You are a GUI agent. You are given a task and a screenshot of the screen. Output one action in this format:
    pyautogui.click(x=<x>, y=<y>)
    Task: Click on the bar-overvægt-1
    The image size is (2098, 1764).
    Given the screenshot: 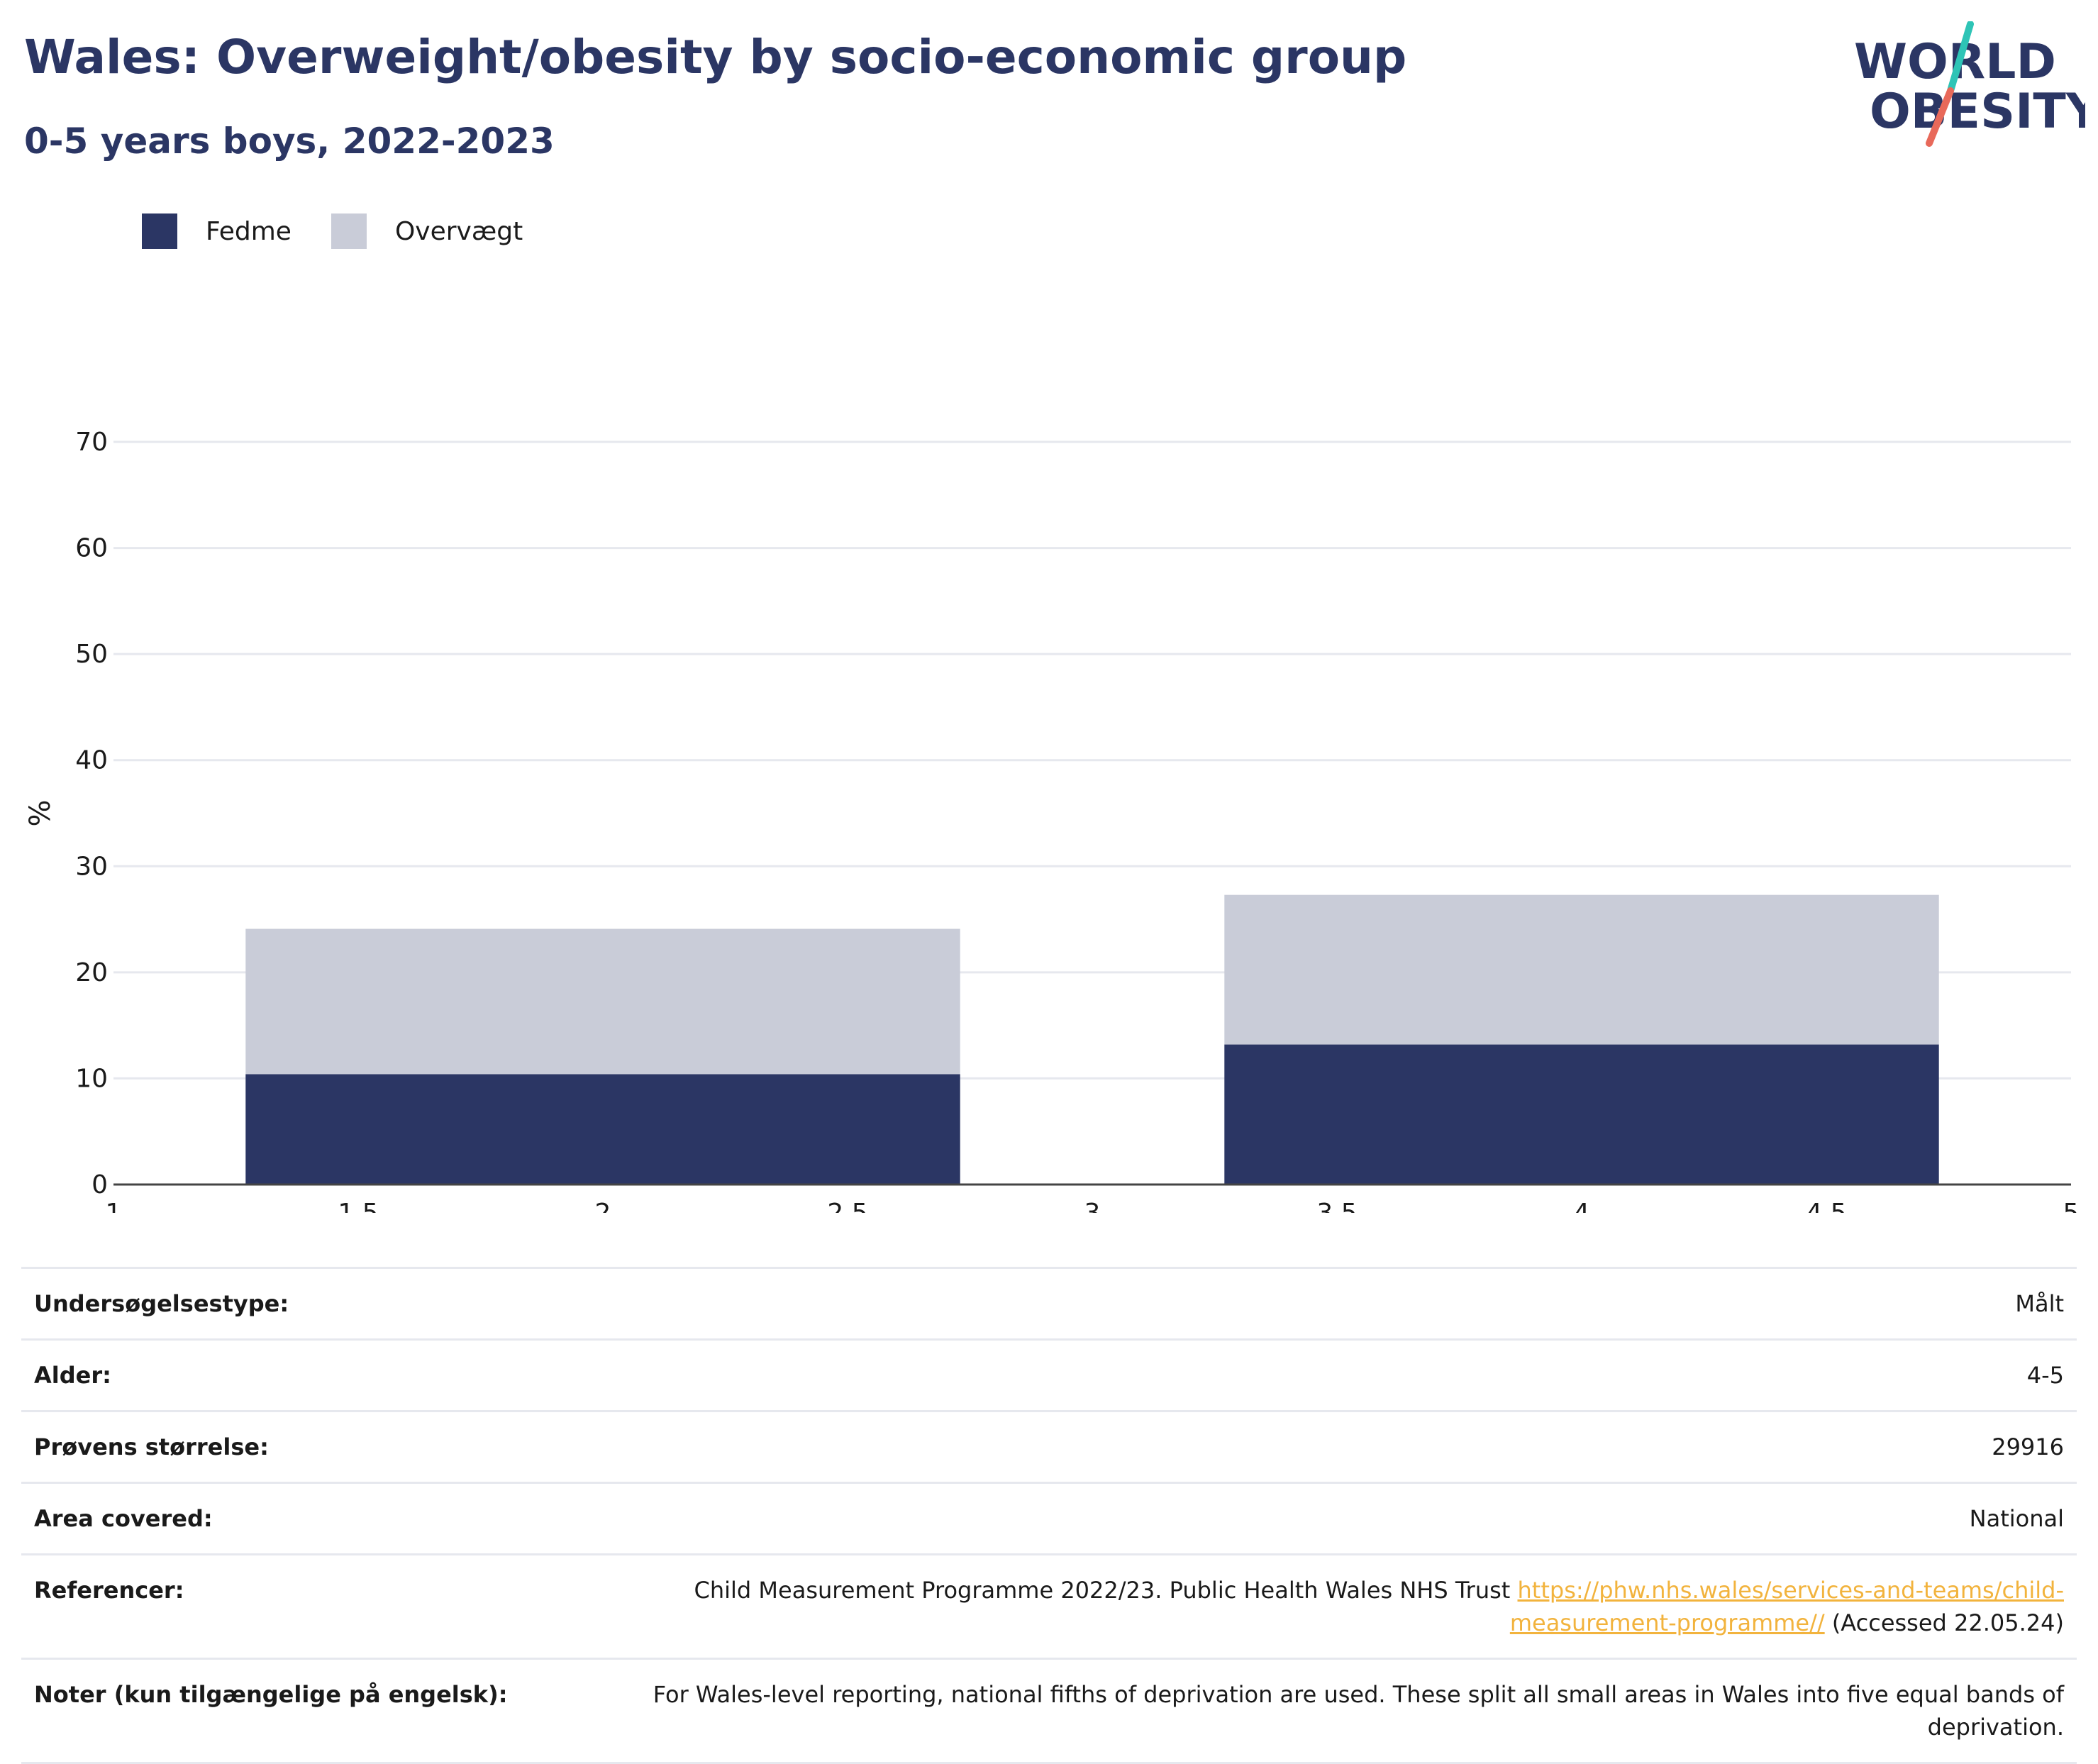 What is the action you would take?
    pyautogui.click(x=602, y=1002)
    